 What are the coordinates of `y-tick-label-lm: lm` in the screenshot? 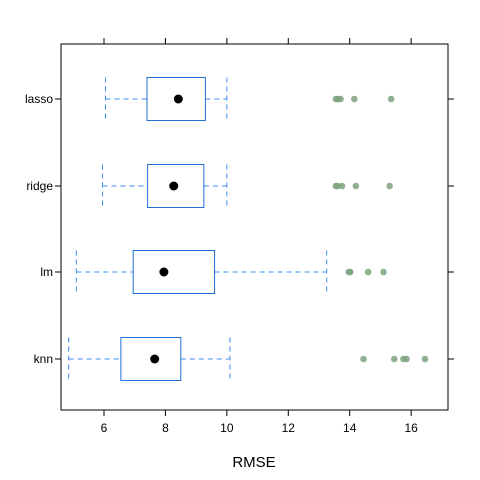 It's located at (46, 272).